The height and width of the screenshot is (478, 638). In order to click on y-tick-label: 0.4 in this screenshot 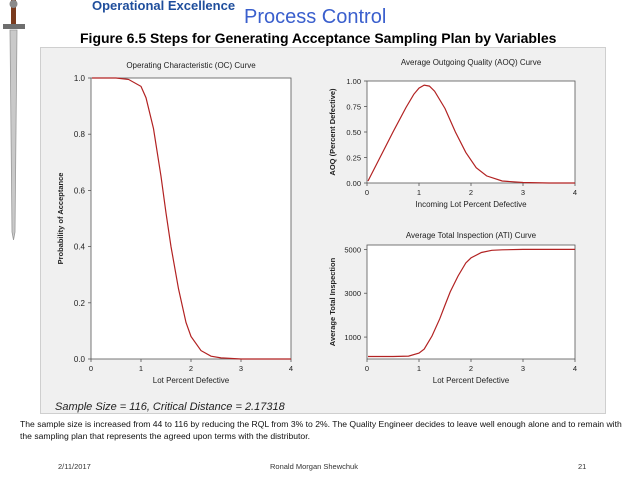, I will do `click(80, 247)`.